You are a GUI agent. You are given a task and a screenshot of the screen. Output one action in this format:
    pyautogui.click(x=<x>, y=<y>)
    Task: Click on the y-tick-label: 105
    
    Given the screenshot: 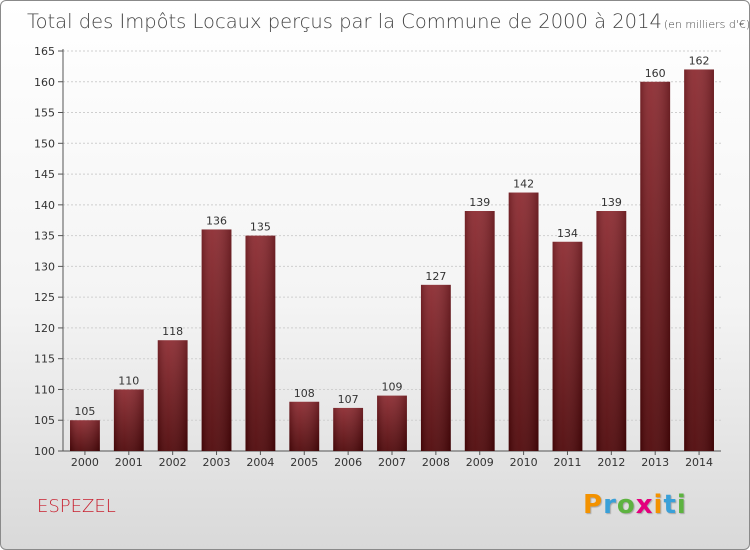 What is the action you would take?
    pyautogui.click(x=44, y=420)
    